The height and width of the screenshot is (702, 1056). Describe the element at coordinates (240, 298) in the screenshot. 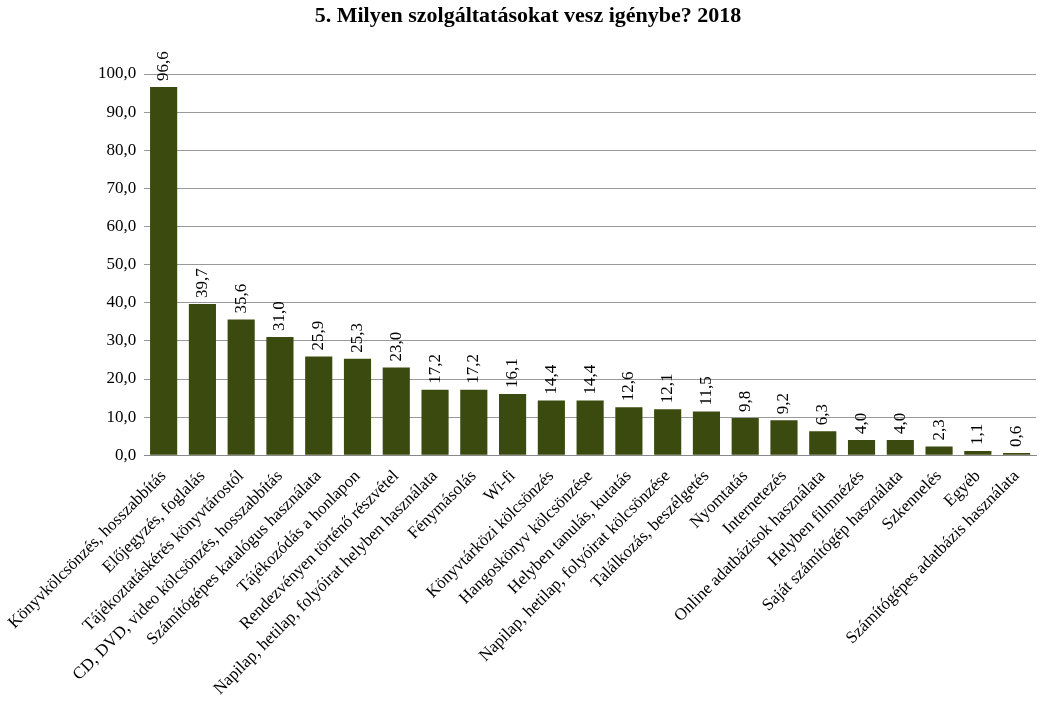

I see `data-label: 35,6` at that location.